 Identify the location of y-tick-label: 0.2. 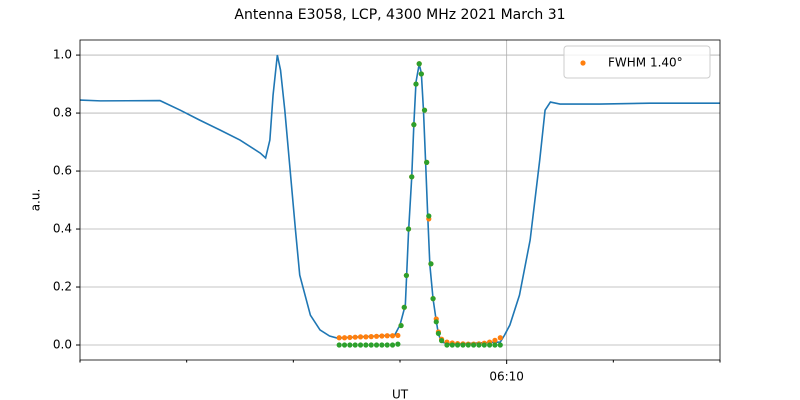
(62, 287).